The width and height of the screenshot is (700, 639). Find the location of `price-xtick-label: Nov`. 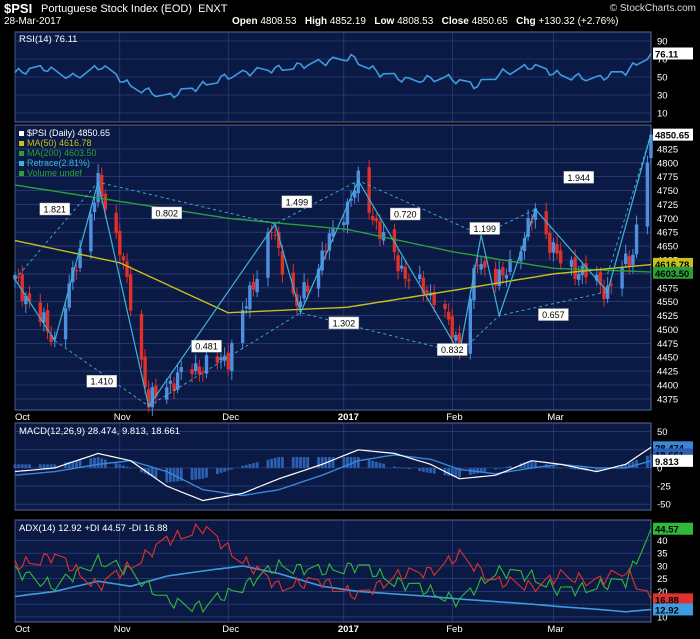

price-xtick-label: Nov is located at coordinates (122, 417).